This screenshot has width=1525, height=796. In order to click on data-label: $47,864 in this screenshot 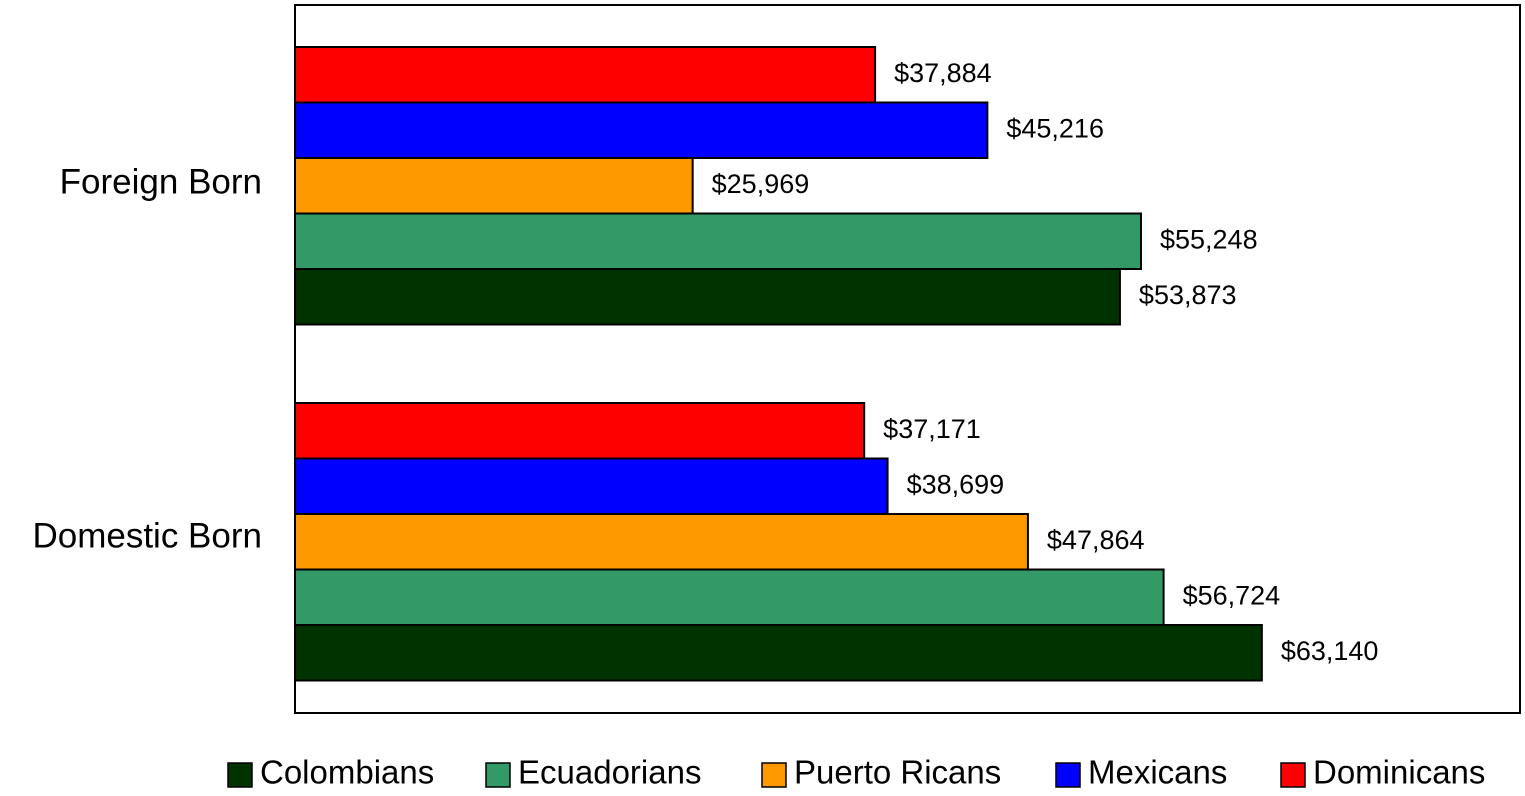, I will do `click(1096, 540)`.